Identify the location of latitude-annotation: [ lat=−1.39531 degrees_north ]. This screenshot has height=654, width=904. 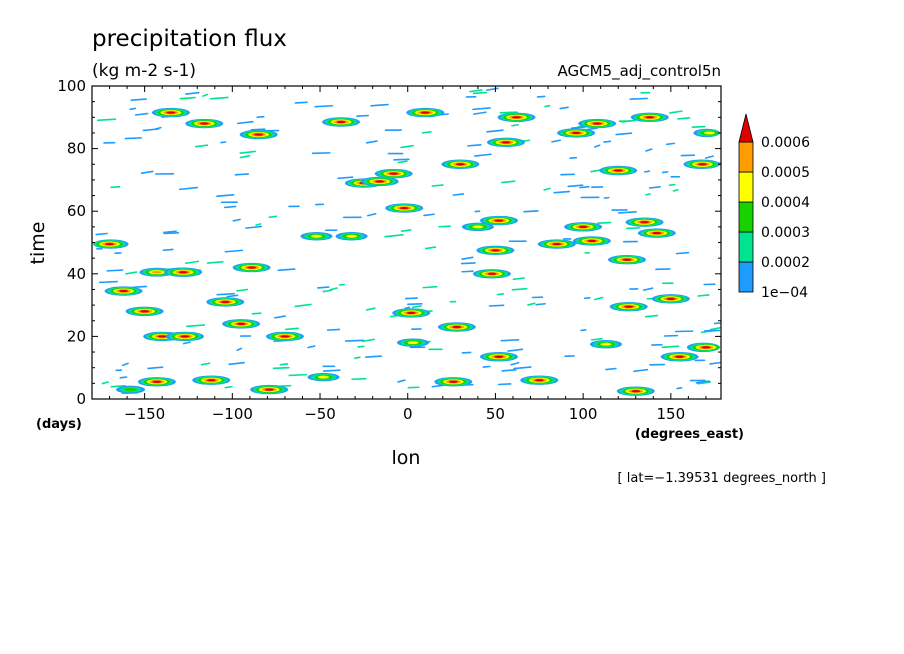
(722, 478).